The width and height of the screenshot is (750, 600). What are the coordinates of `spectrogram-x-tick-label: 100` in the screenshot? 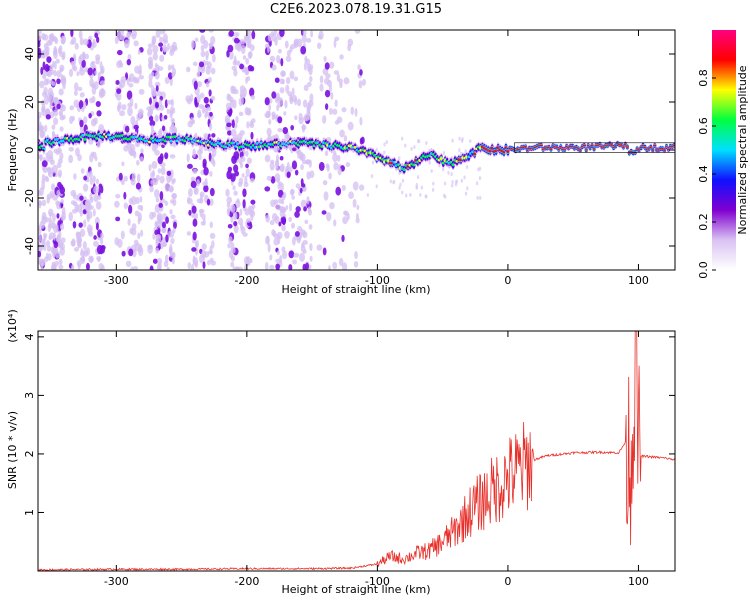 It's located at (638, 280).